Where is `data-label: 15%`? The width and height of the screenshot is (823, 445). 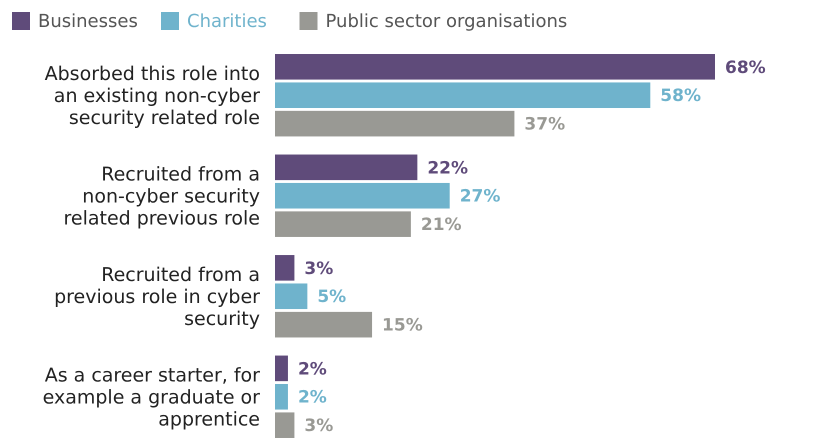 data-label: 15% is located at coordinates (402, 326).